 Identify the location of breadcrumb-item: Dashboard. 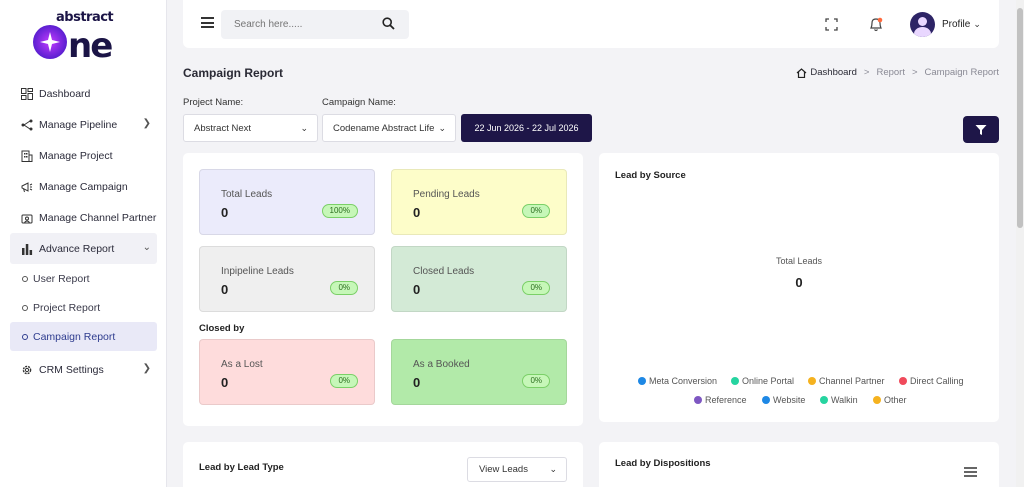
(833, 72).